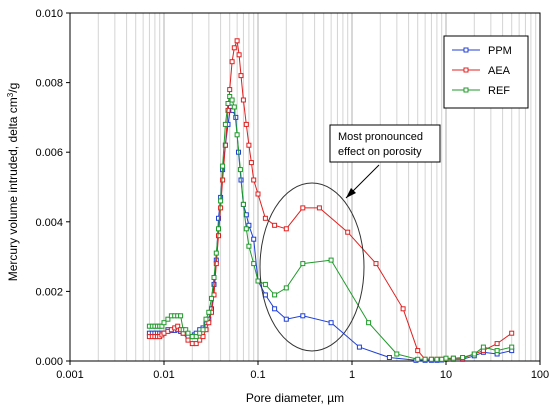 Image resolution: width=550 pixels, height=407 pixels. I want to click on y-tick-label: 0.002, so click(49, 292).